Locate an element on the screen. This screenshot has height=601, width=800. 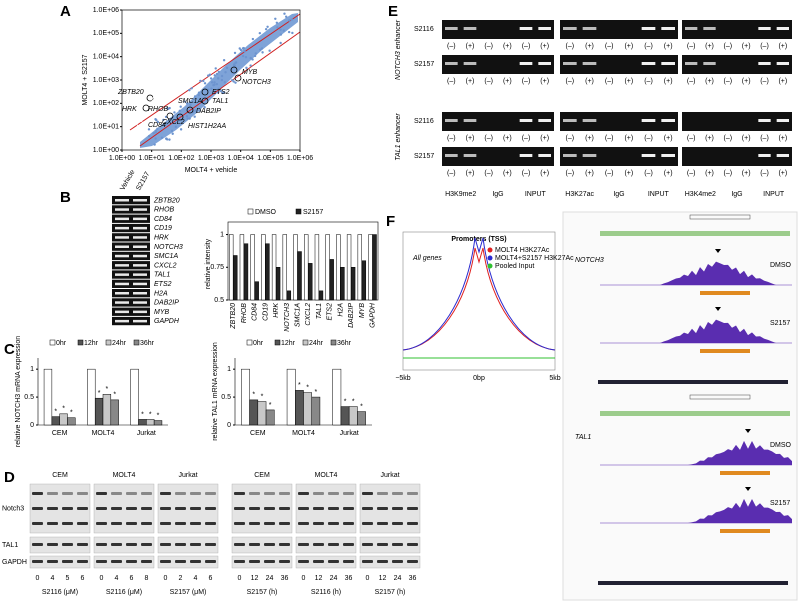
peak-call is located at coordinates (745, 531).